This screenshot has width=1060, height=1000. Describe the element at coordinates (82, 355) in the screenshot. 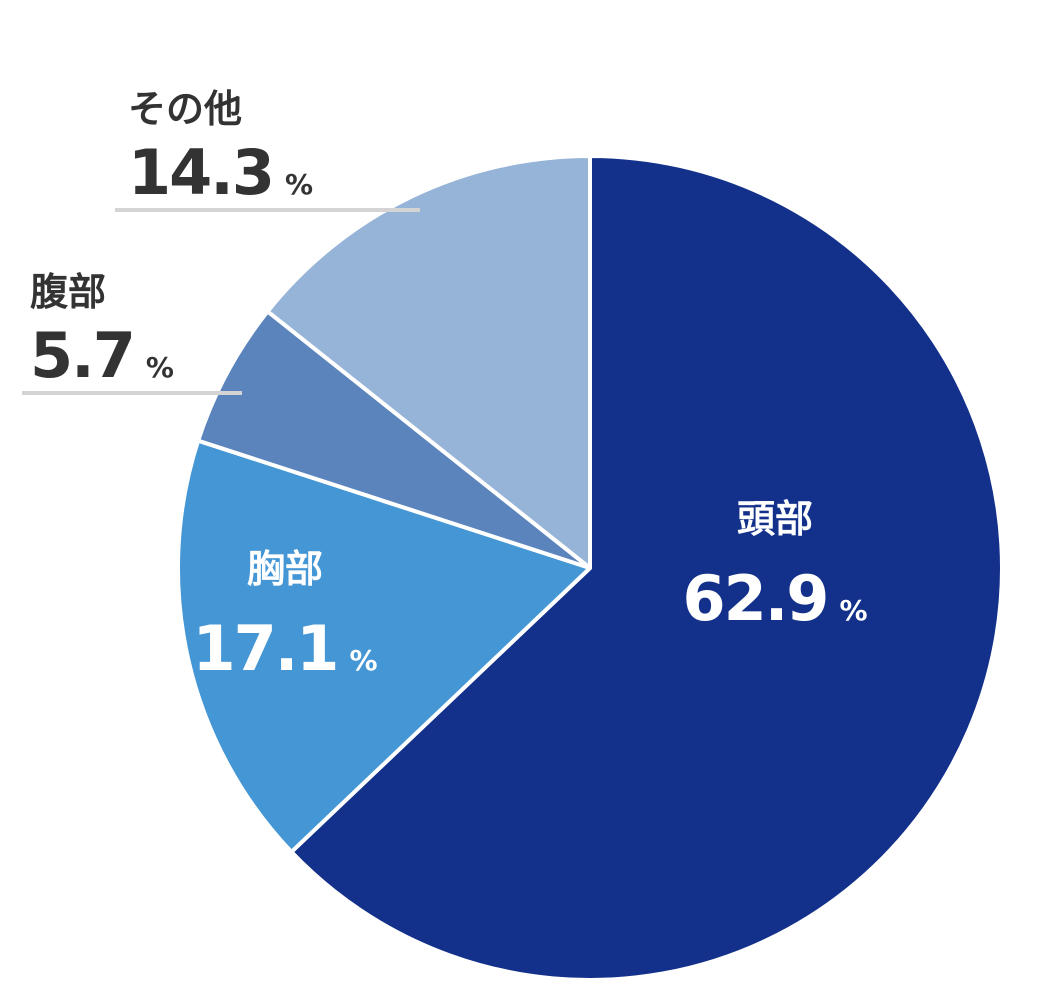

I see `slice-value: 5.7` at that location.